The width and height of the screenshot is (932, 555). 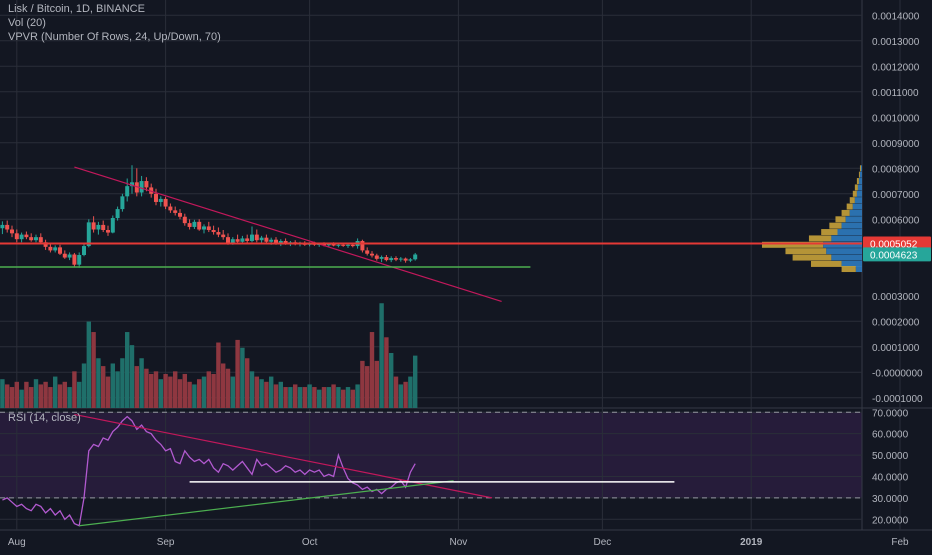 I want to click on resistance-trendline, so click(x=288, y=234).